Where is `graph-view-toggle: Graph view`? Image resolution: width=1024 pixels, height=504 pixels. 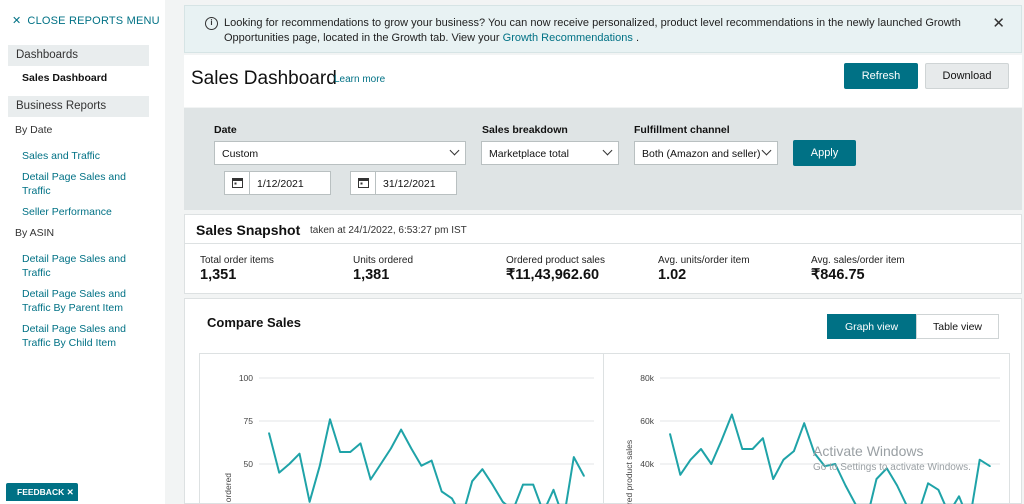
graph-view-toggle: Graph view is located at coordinates (871, 326).